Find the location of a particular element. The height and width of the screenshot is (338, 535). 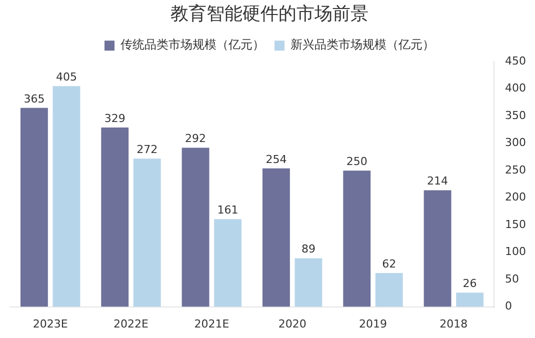

data-label: 292 is located at coordinates (195, 139).